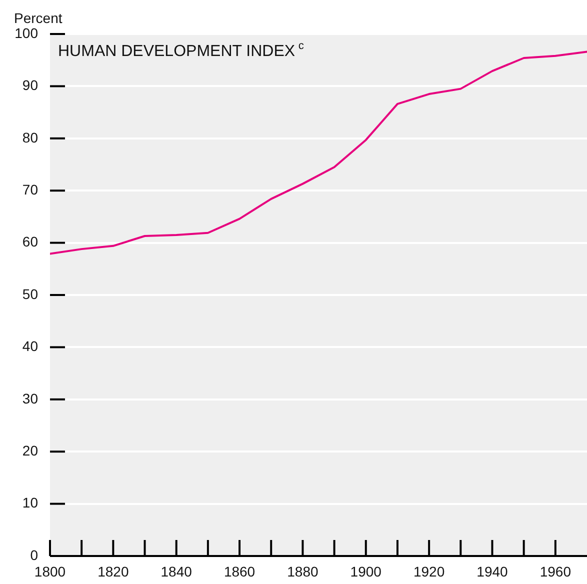 This screenshot has height=584, width=587. What do you see at coordinates (113, 571) in the screenshot?
I see `x-tick-label: 1820` at bounding box center [113, 571].